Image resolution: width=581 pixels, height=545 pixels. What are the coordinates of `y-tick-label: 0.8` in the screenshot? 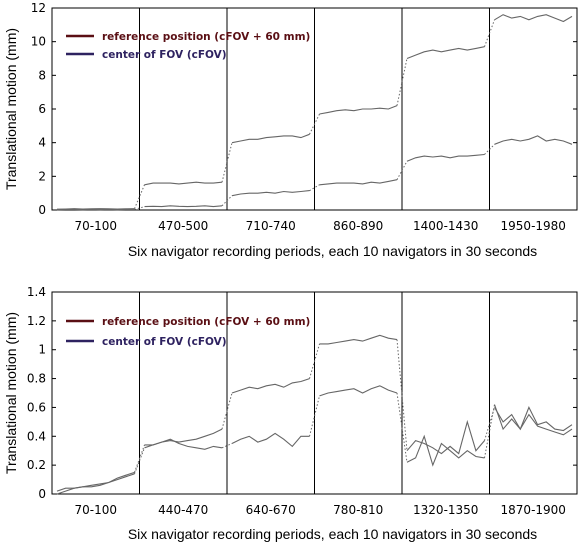 It's located at (36, 379).